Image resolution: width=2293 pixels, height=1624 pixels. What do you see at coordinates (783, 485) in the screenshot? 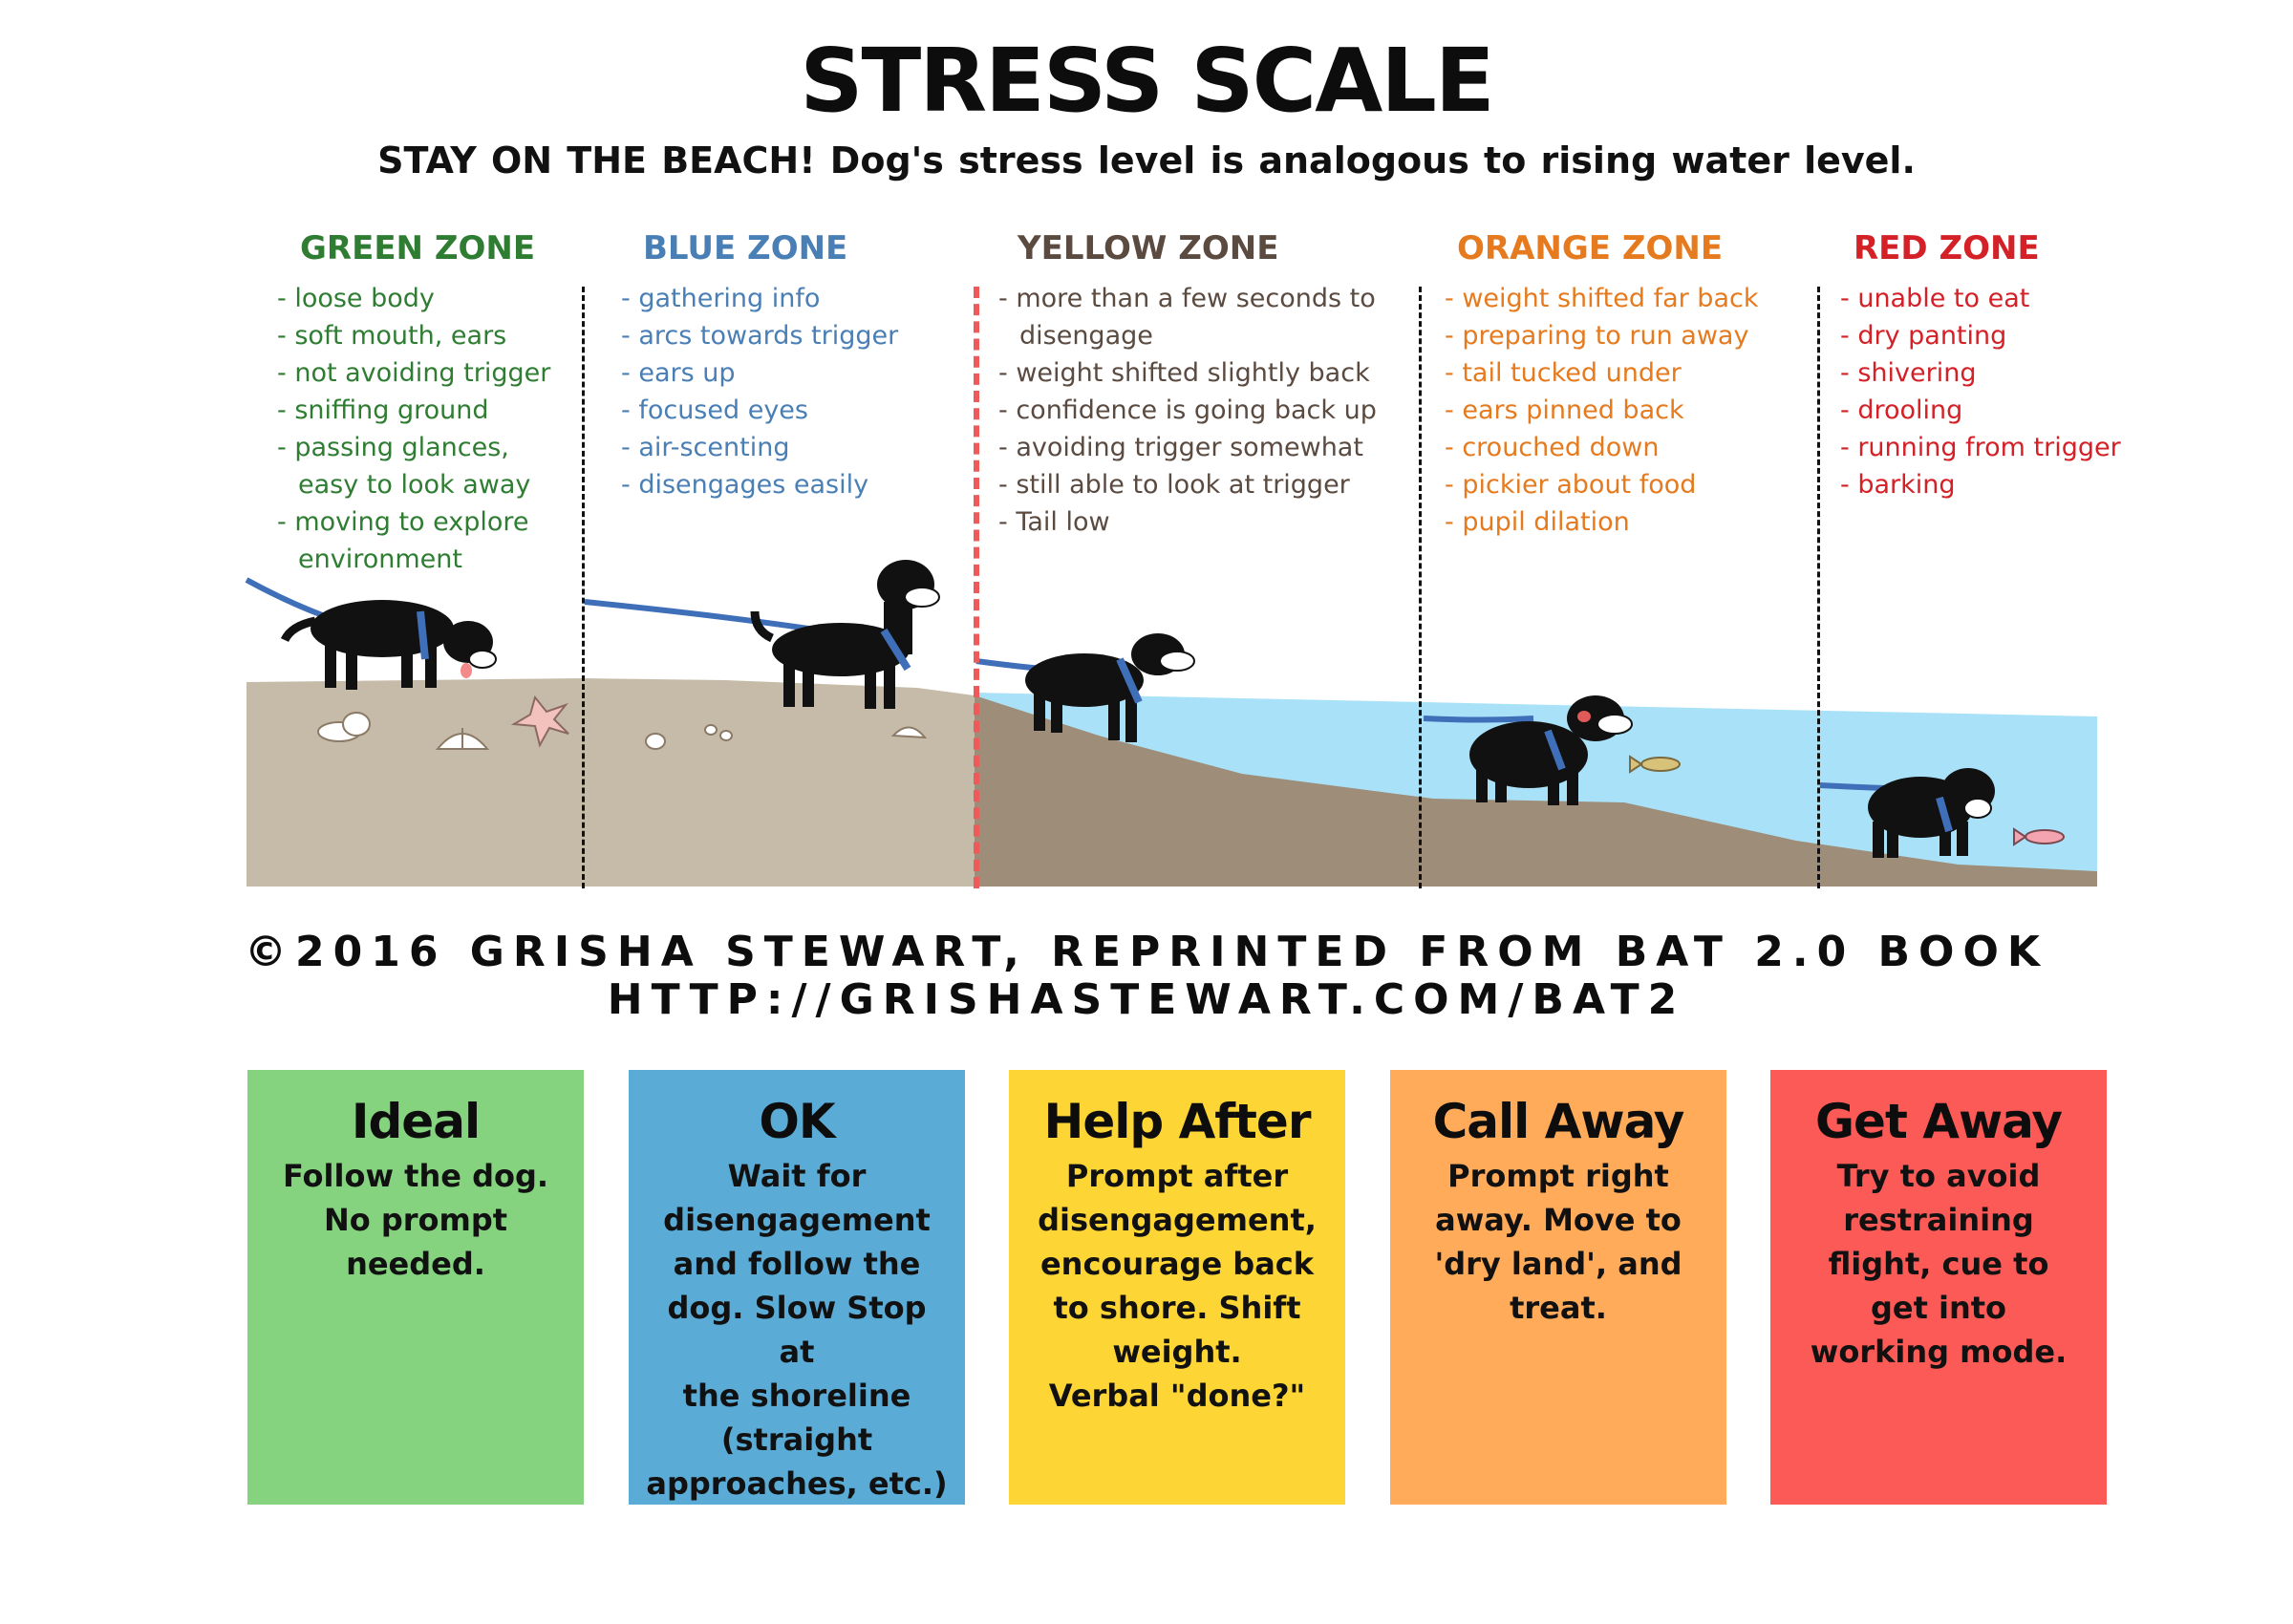
I see `list-item: disengages easily` at bounding box center [783, 485].